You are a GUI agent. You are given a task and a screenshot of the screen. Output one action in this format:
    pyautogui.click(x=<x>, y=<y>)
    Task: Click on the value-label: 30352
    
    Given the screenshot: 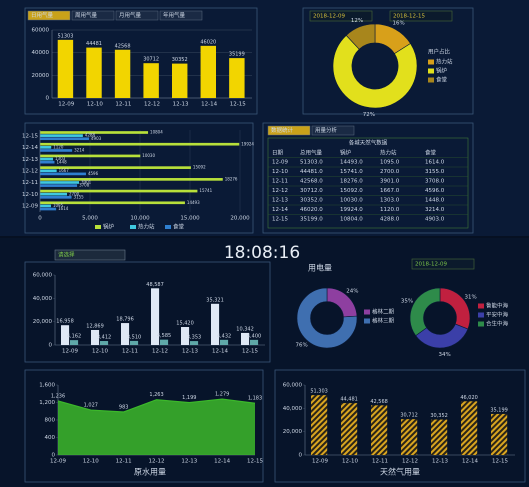 What is the action you would take?
    pyautogui.click(x=180, y=60)
    